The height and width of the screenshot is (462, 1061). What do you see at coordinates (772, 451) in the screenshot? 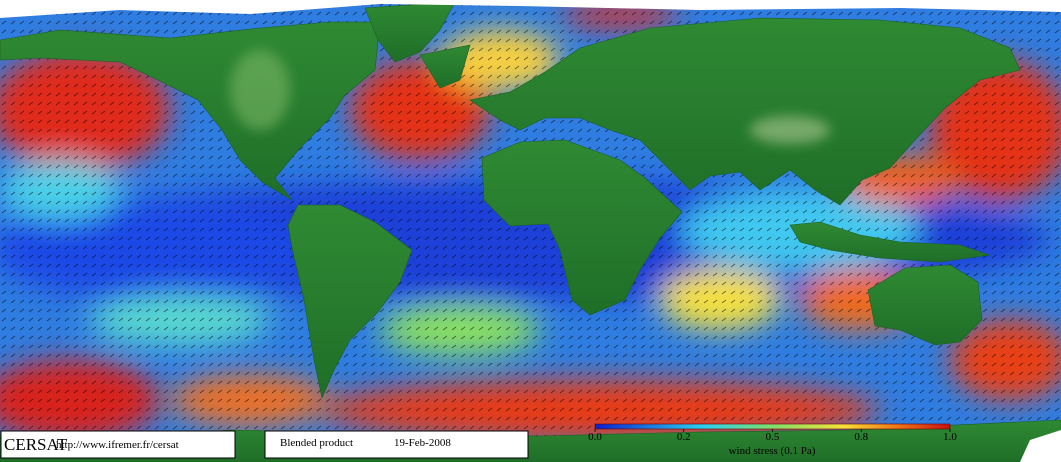
I see `colorbar-label: wind stress (0.1 Pa)` at bounding box center [772, 451].